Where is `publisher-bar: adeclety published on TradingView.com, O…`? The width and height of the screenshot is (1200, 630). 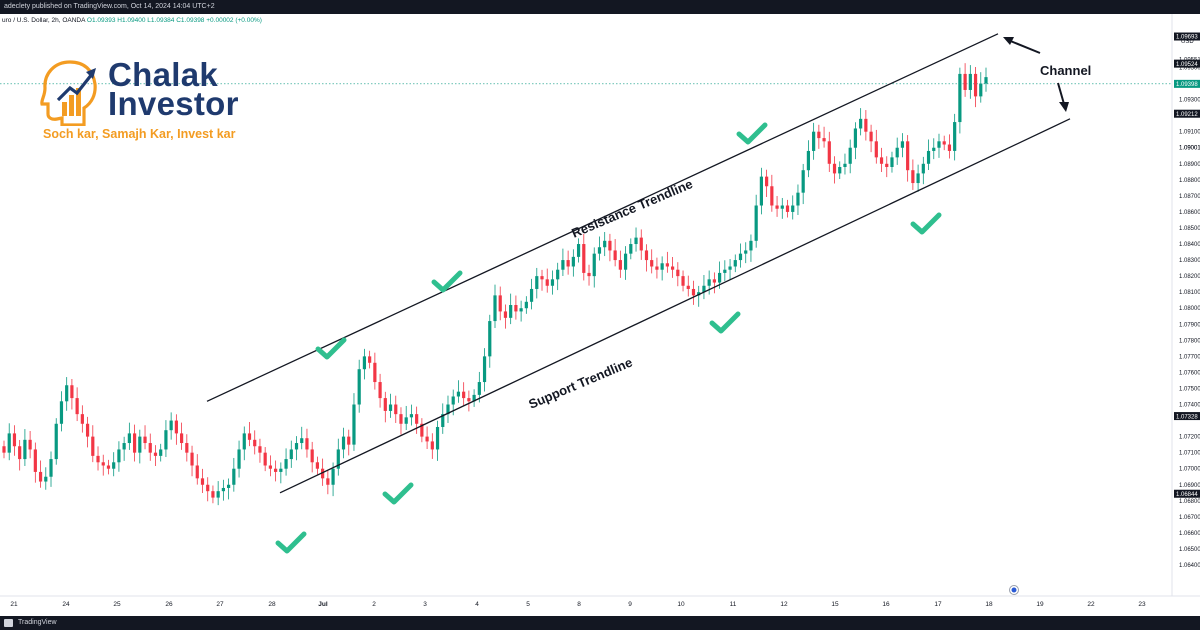
publisher-bar: adeclety published on TradingView.com, O… is located at coordinates (600, 7).